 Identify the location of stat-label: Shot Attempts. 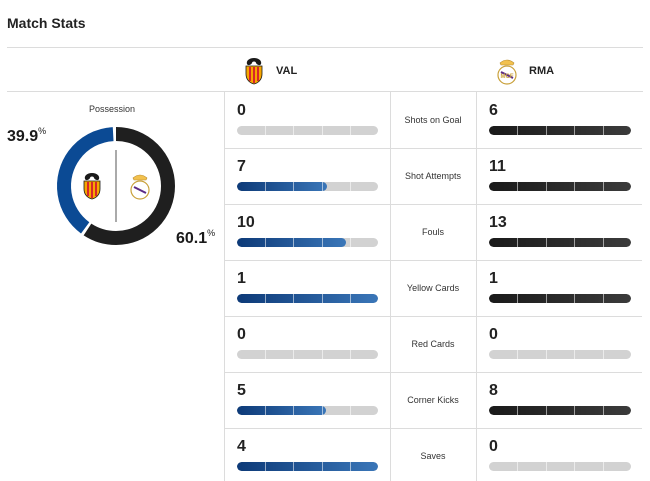
(433, 176).